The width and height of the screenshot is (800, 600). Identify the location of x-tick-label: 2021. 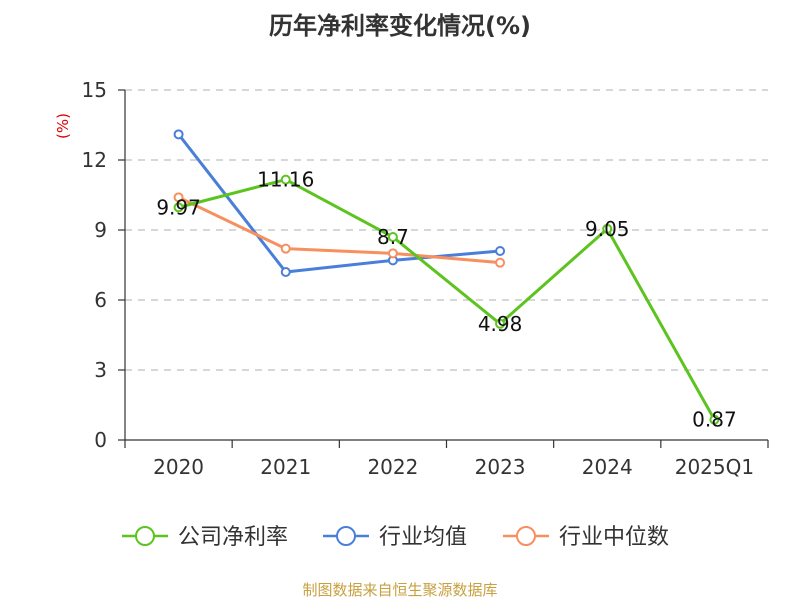
(285, 467).